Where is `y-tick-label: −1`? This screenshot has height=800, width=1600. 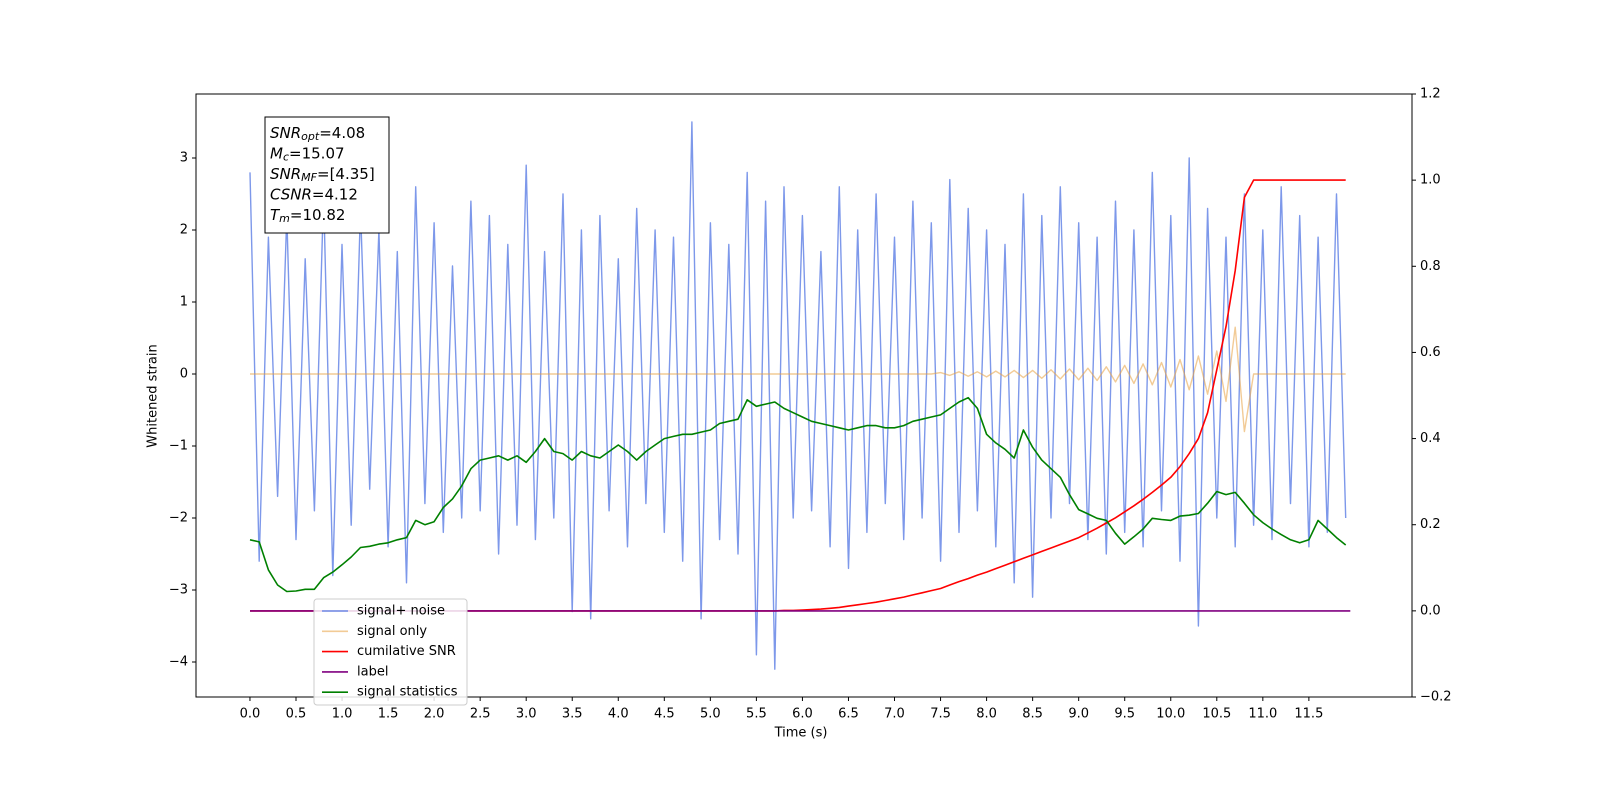 y-tick-label: −1 is located at coordinates (178, 446).